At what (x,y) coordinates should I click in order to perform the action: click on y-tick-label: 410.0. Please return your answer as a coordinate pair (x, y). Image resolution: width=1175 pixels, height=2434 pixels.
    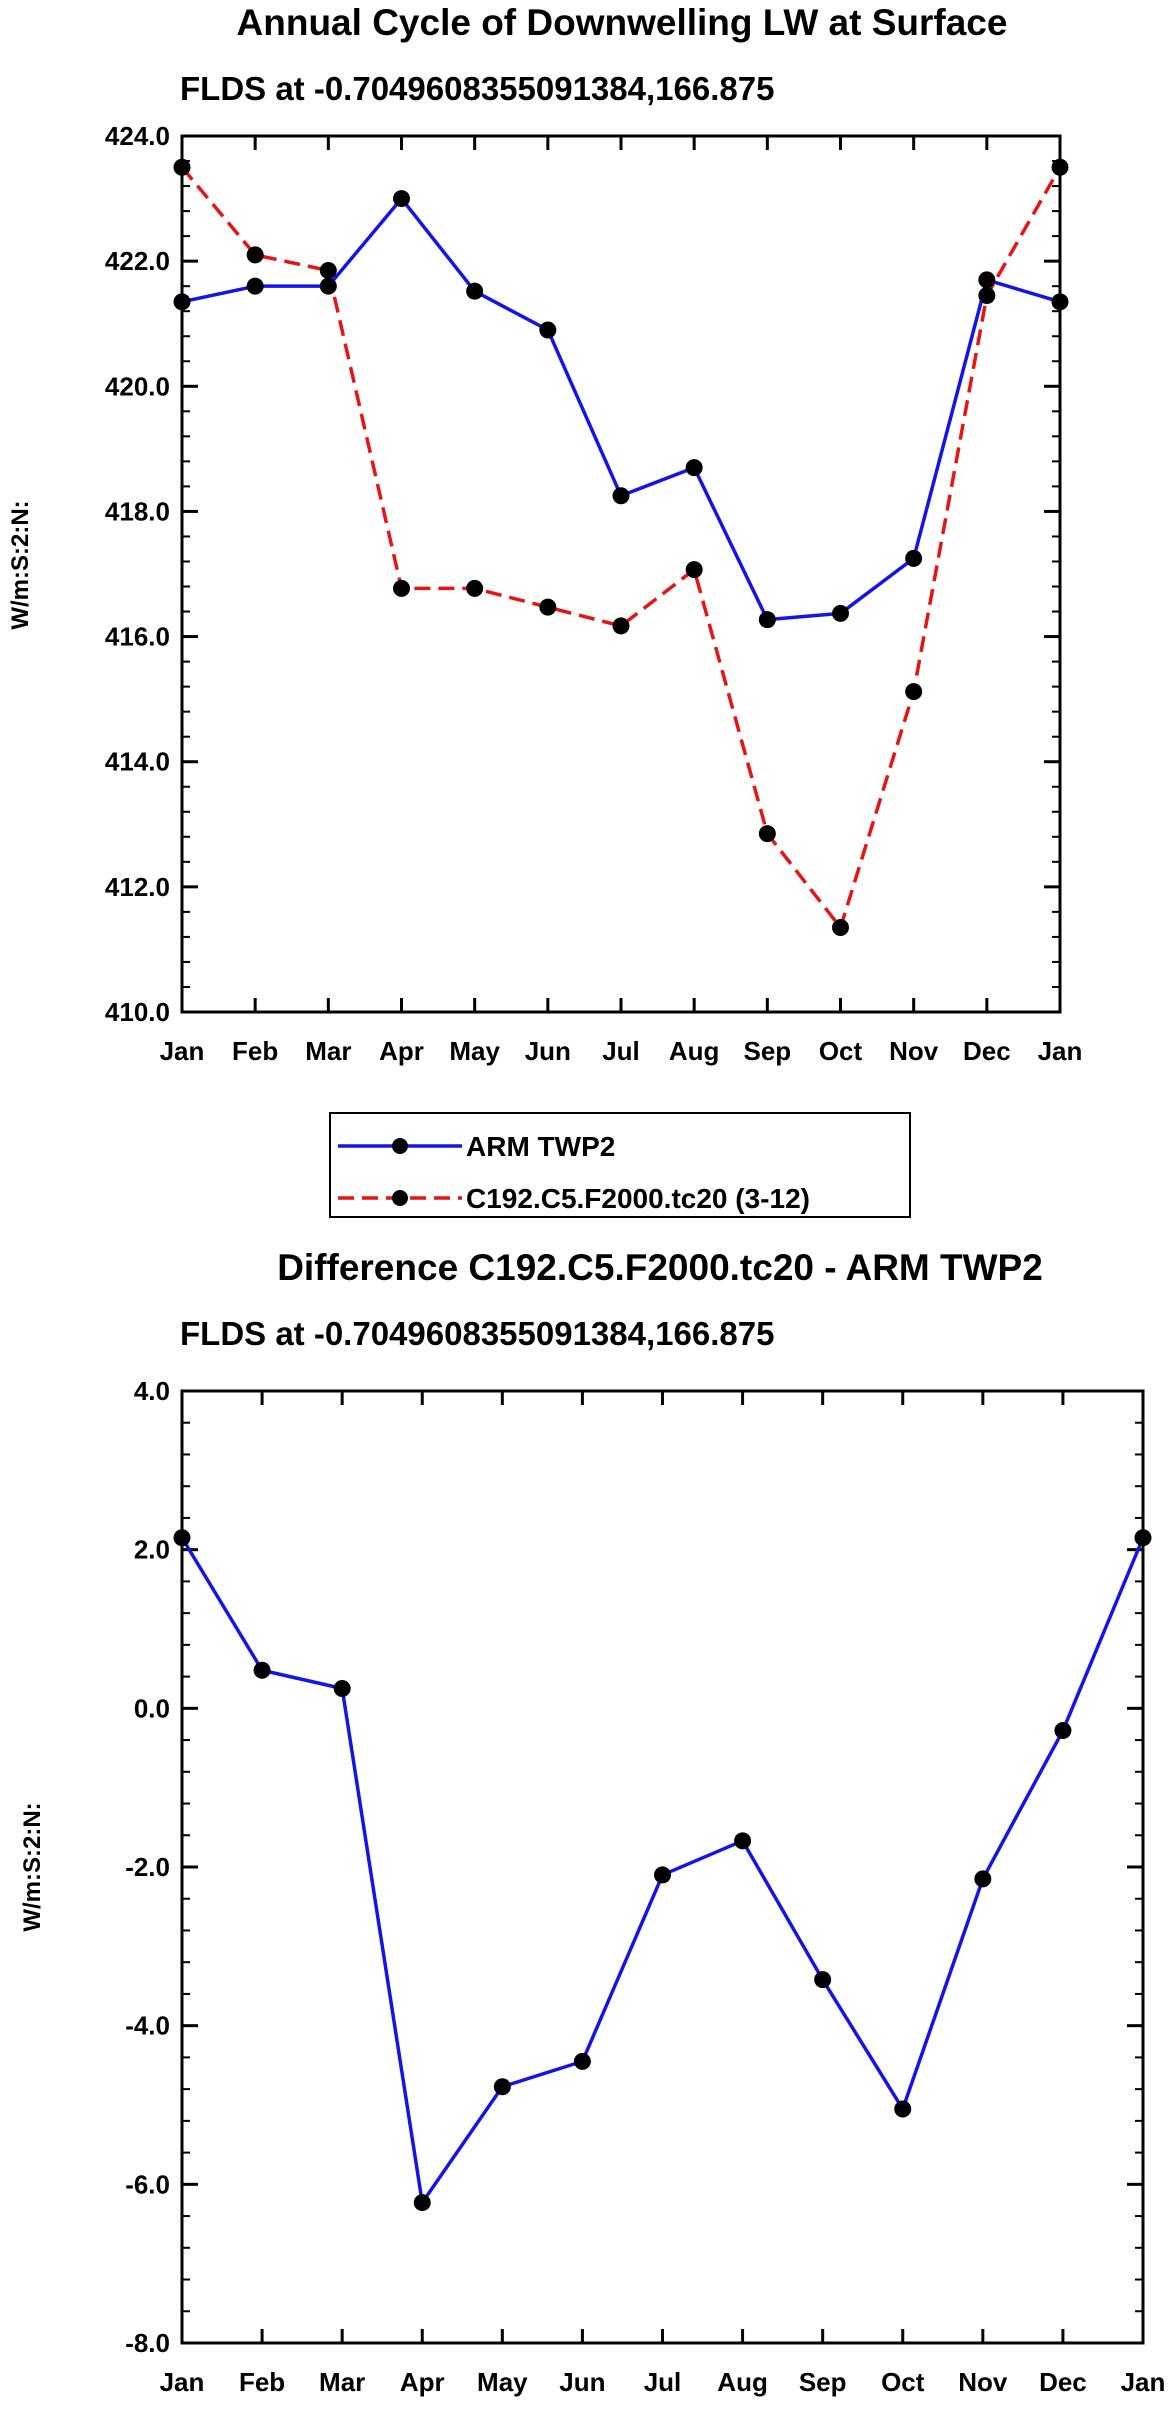
    Looking at the image, I should click on (137, 1012).